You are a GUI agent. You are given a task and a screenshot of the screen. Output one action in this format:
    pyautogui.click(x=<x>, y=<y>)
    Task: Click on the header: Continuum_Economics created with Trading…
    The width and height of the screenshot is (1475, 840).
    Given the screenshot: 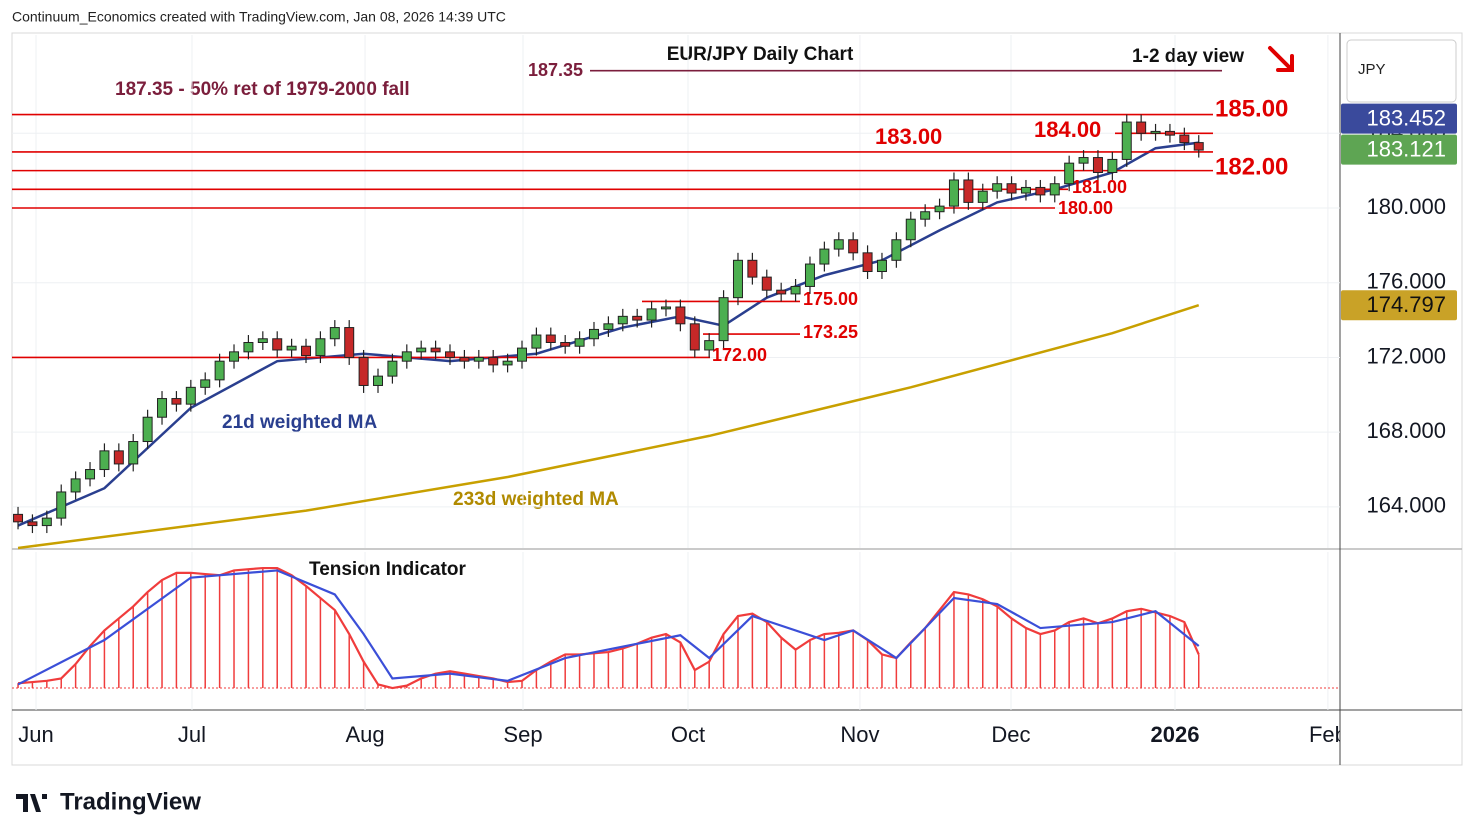 What is the action you would take?
    pyautogui.click(x=259, y=17)
    